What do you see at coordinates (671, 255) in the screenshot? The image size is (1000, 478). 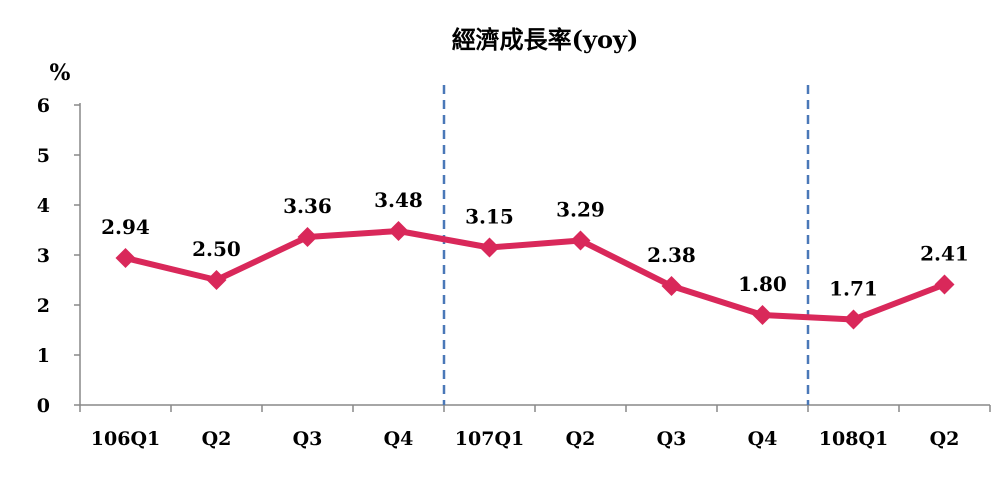 I see `data-label: 2.38` at bounding box center [671, 255].